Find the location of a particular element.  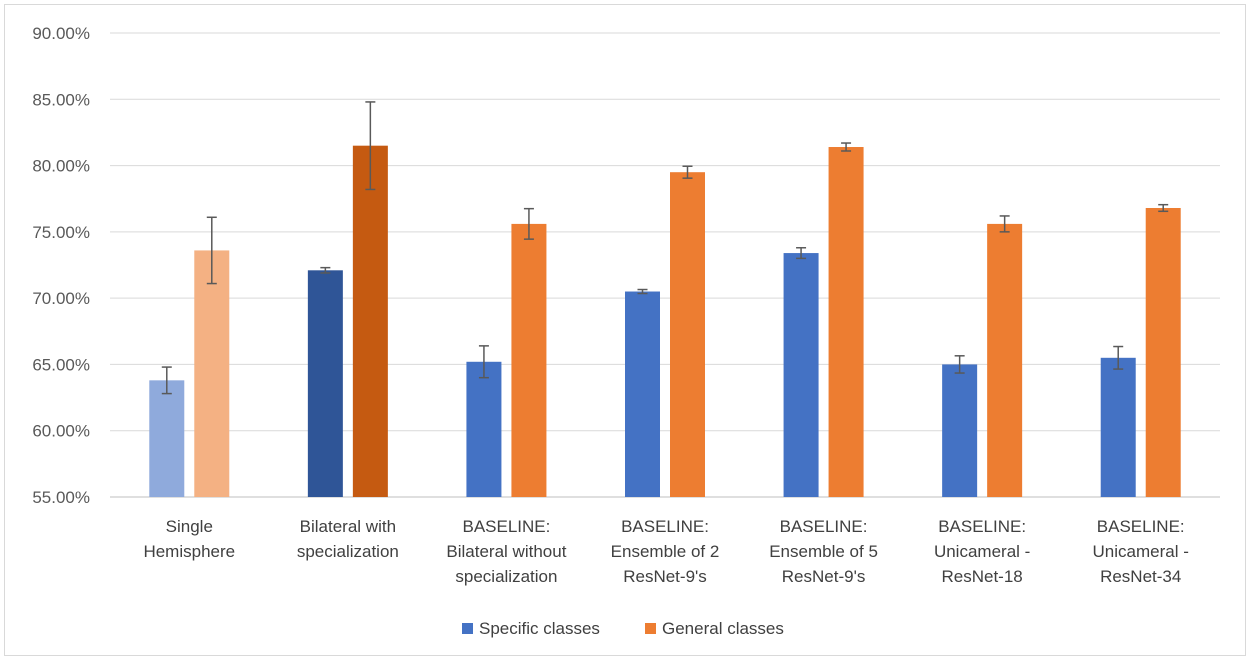

x-category-label: BASELINE: Ensemble of 5 ResNet-9's is located at coordinates (823, 551).